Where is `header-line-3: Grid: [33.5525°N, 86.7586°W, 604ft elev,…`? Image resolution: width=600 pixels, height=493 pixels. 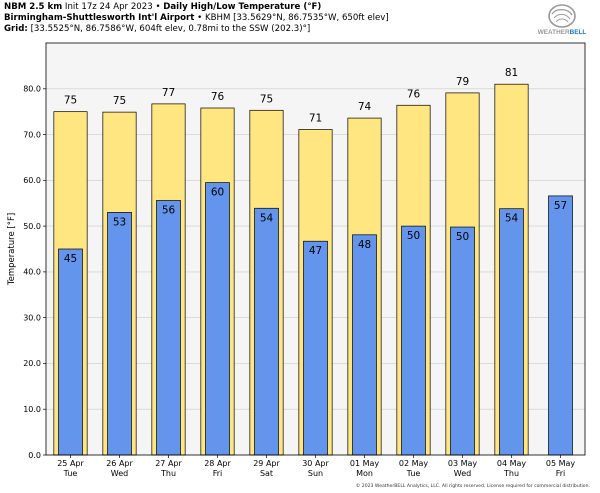 header-line-3: Grid: [33.5525°N, 86.7586°W, 604ft elev,… is located at coordinates (264, 29).